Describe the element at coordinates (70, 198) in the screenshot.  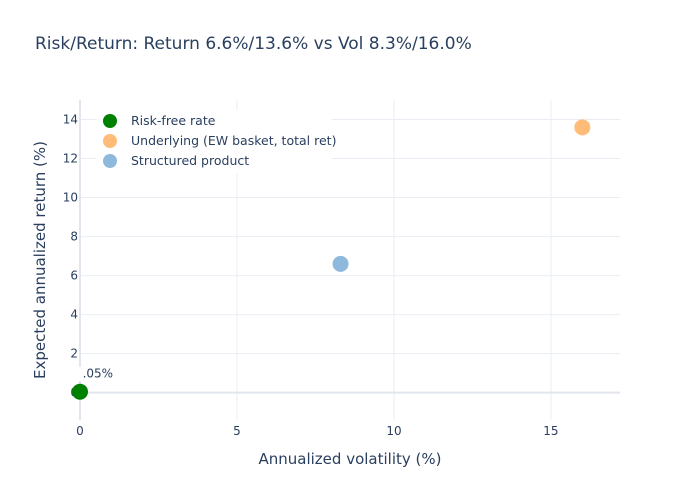
I see `y-tick-label: 10` at that location.